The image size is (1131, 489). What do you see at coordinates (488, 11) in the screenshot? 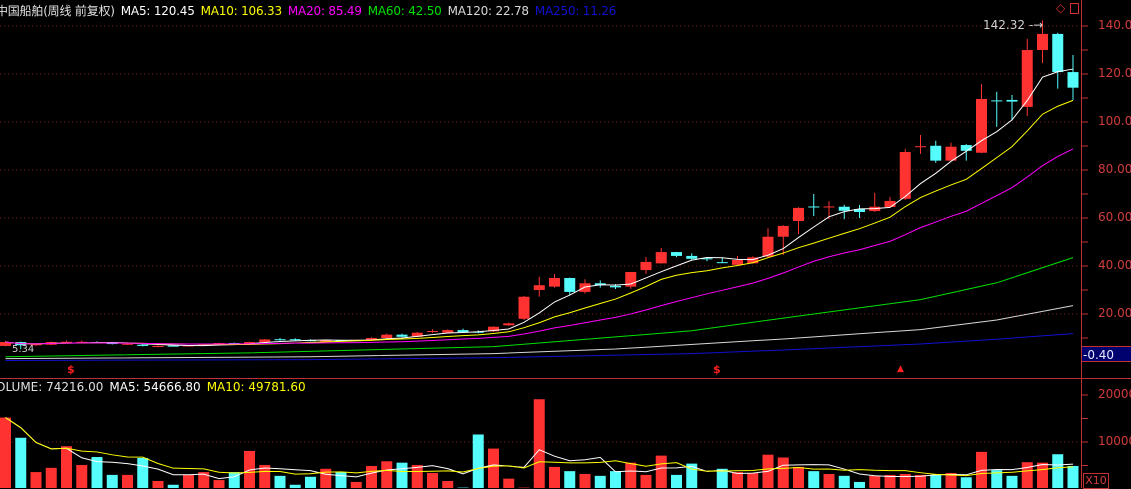
I see `ma120-value: MA120: 22.78` at bounding box center [488, 11].